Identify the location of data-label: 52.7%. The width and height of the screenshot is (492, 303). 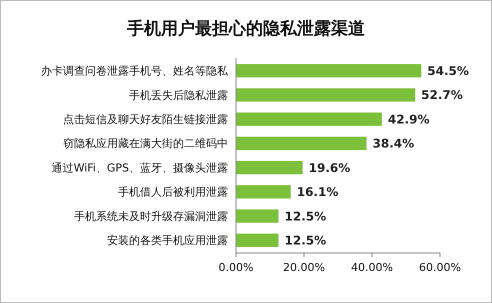
(442, 95).